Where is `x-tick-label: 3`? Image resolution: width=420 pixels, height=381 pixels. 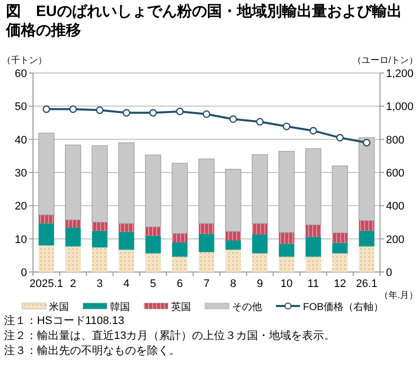
x-tick-label: 3 is located at coordinates (99, 284).